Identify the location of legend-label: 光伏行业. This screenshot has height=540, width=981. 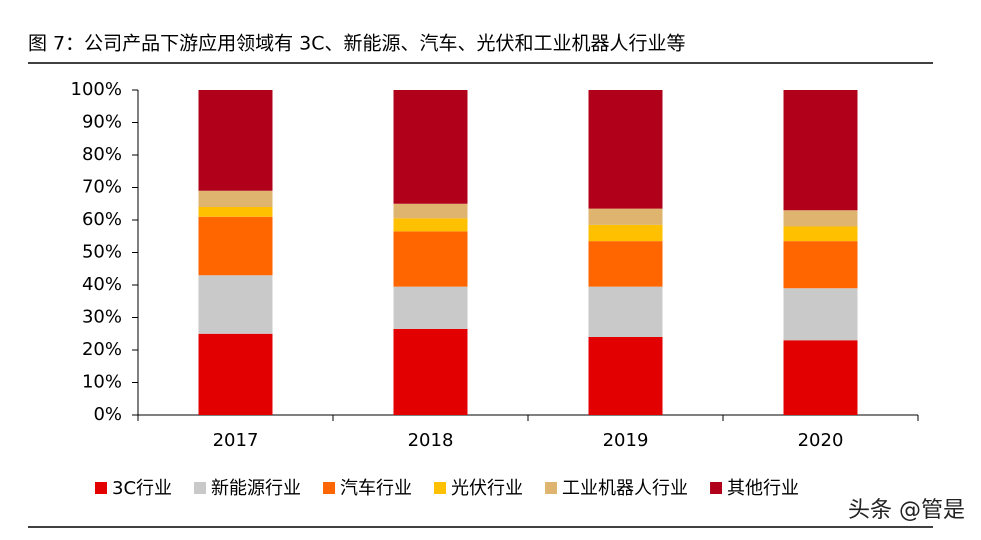
(487, 488).